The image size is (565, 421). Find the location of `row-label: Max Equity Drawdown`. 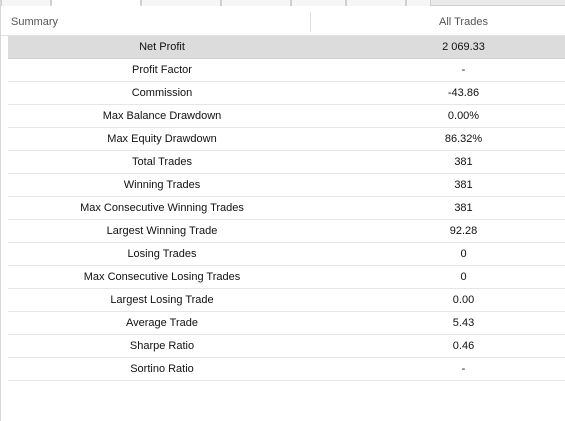

row-label: Max Equity Drawdown is located at coordinates (162, 139).